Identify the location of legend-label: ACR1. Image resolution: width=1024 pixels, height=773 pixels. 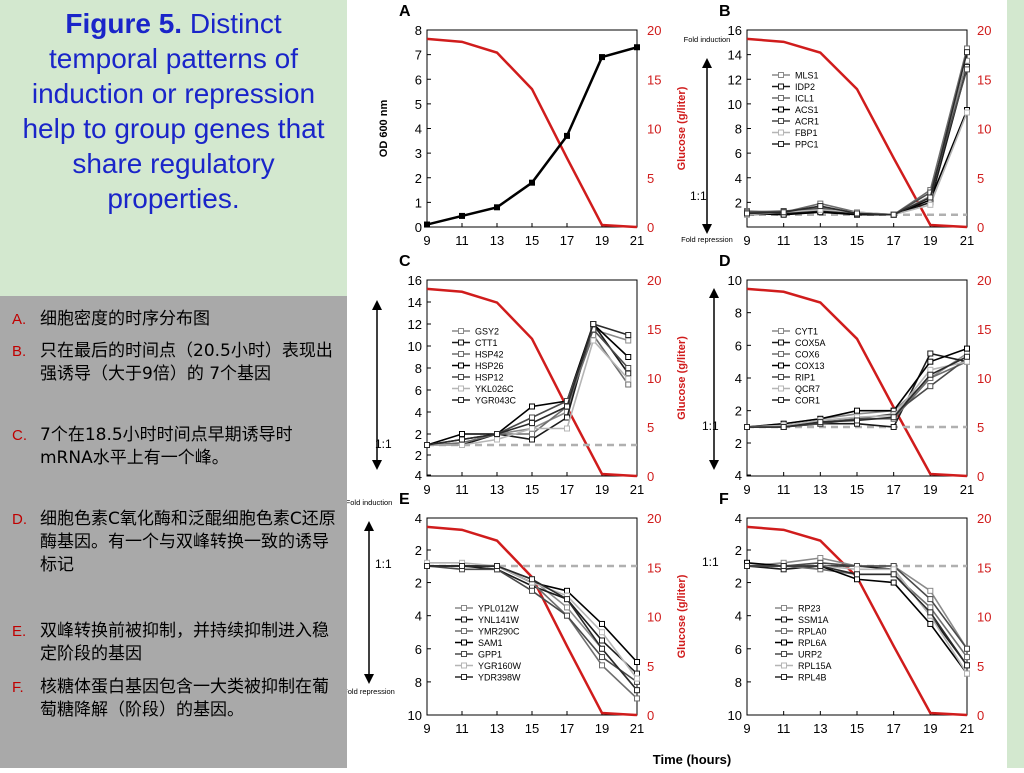
(807, 122).